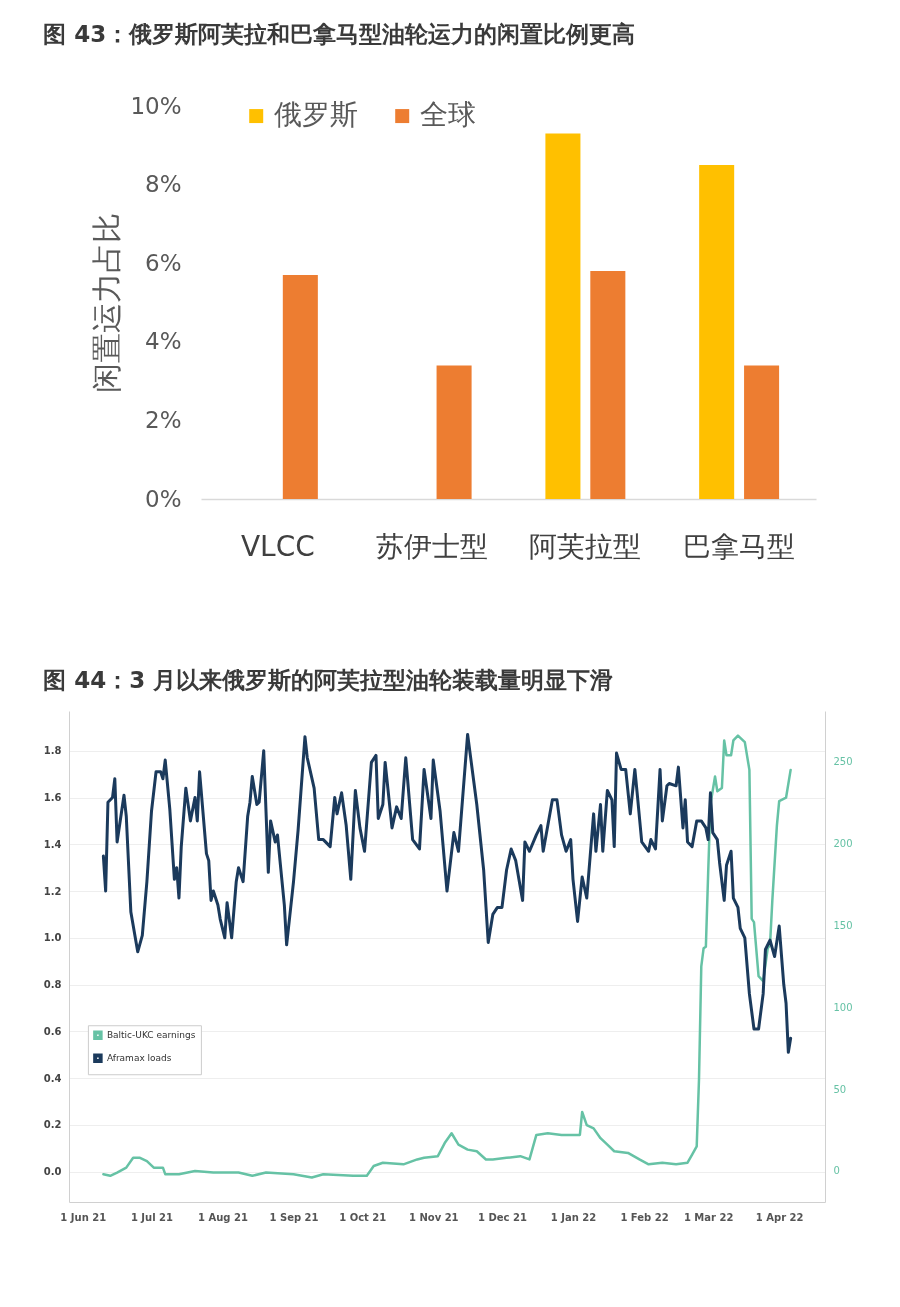 This screenshot has width=900, height=1307. I want to click on legend-label: 俄罗斯, so click(316, 115).